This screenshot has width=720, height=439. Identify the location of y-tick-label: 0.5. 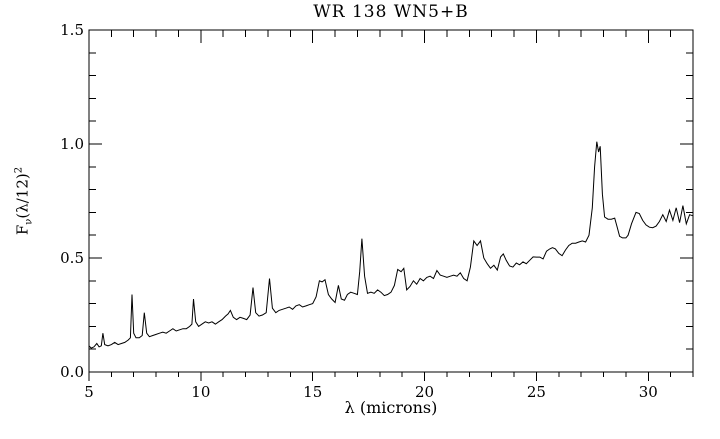
(72, 258).